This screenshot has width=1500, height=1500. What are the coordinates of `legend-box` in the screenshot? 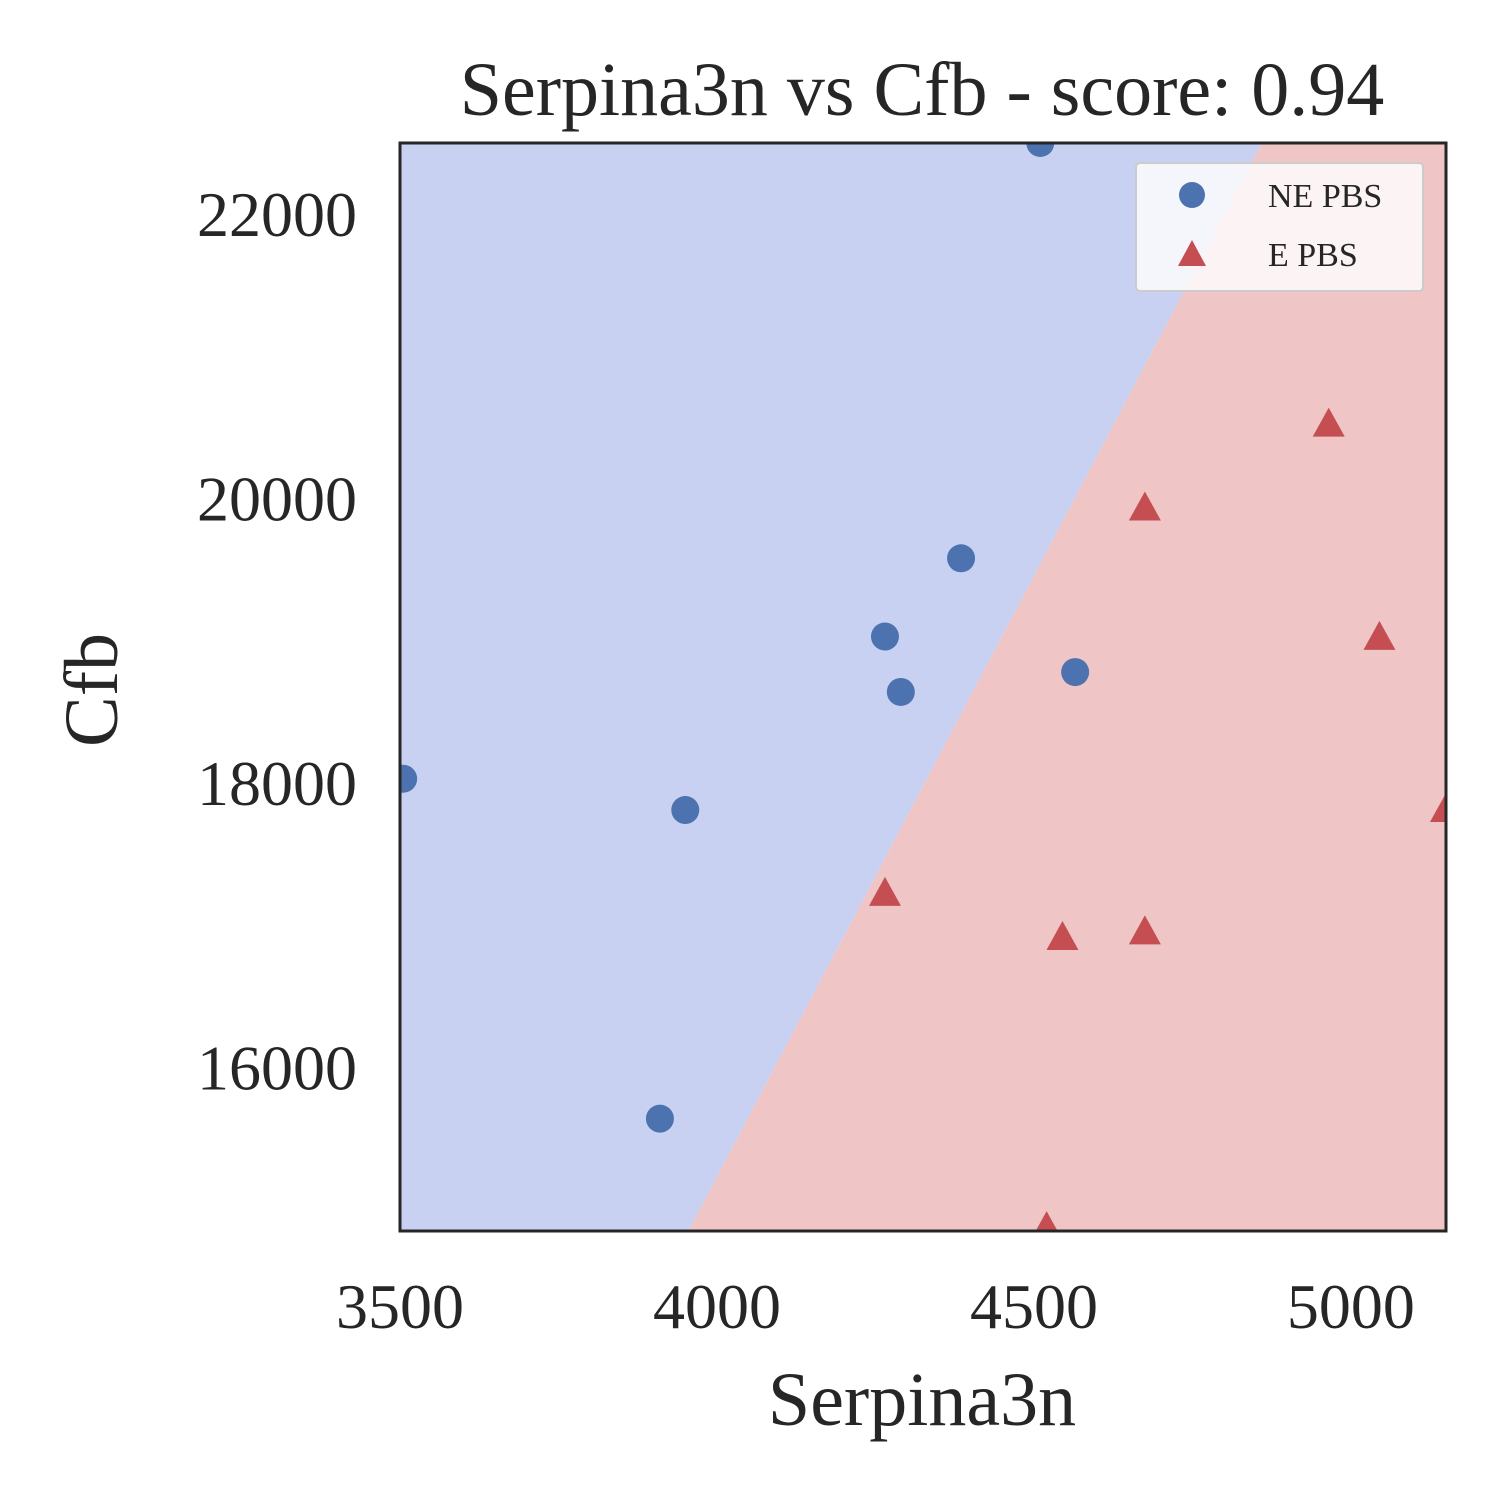 It's located at (1279, 227).